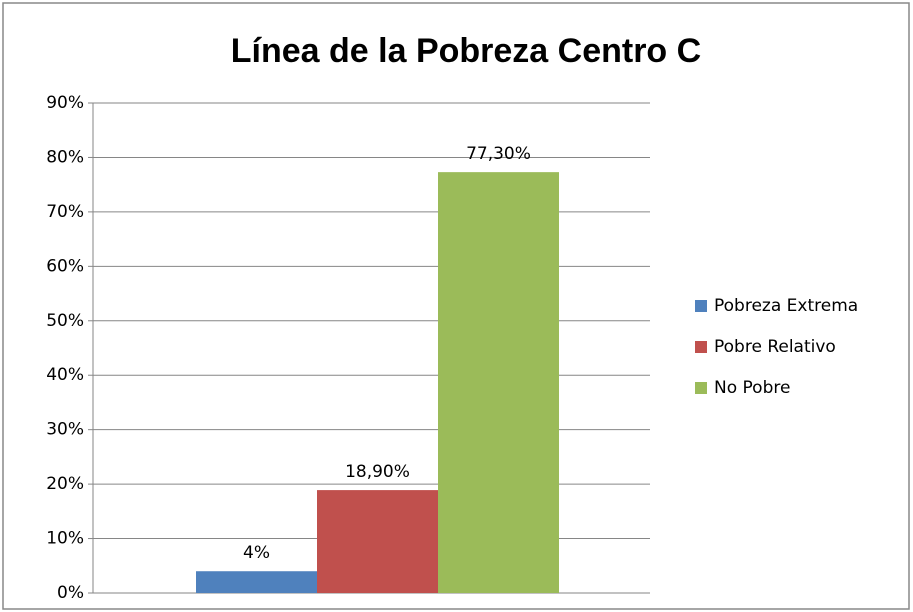 The height and width of the screenshot is (612, 913). I want to click on legend-label: No Pobre, so click(752, 388).